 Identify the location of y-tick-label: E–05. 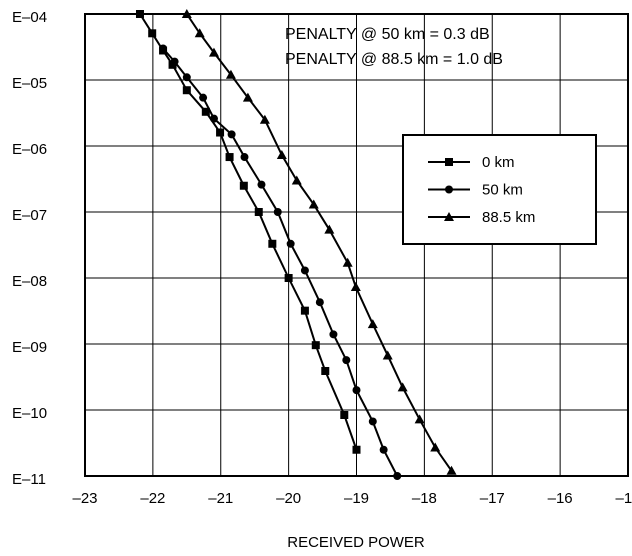
(29, 83).